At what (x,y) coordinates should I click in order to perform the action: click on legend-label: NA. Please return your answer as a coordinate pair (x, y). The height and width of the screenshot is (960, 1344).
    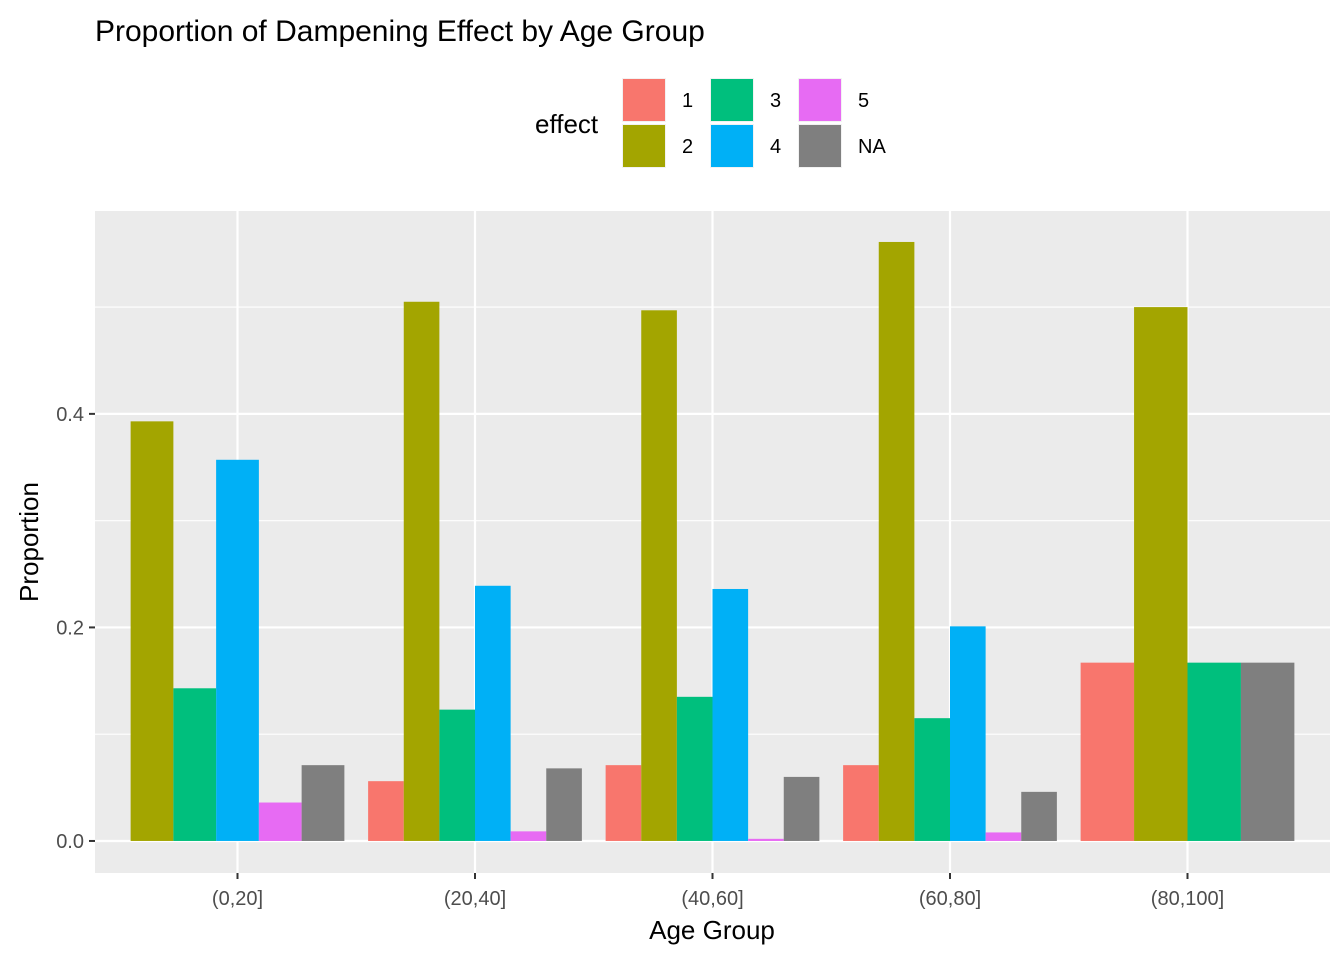
    Looking at the image, I should click on (872, 147).